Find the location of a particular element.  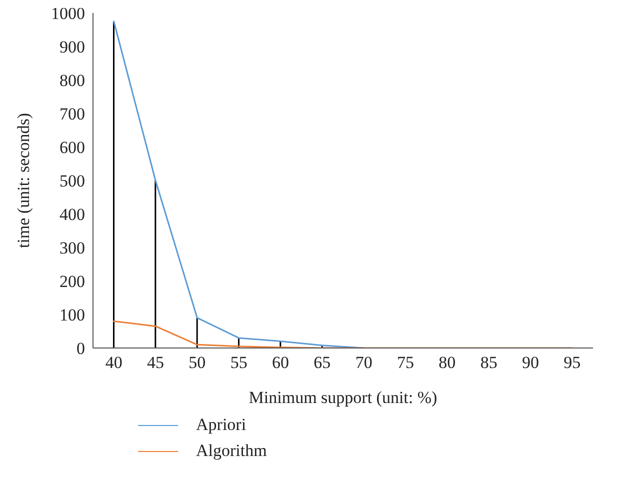

y-tick-label: 300 is located at coordinates (72, 248).